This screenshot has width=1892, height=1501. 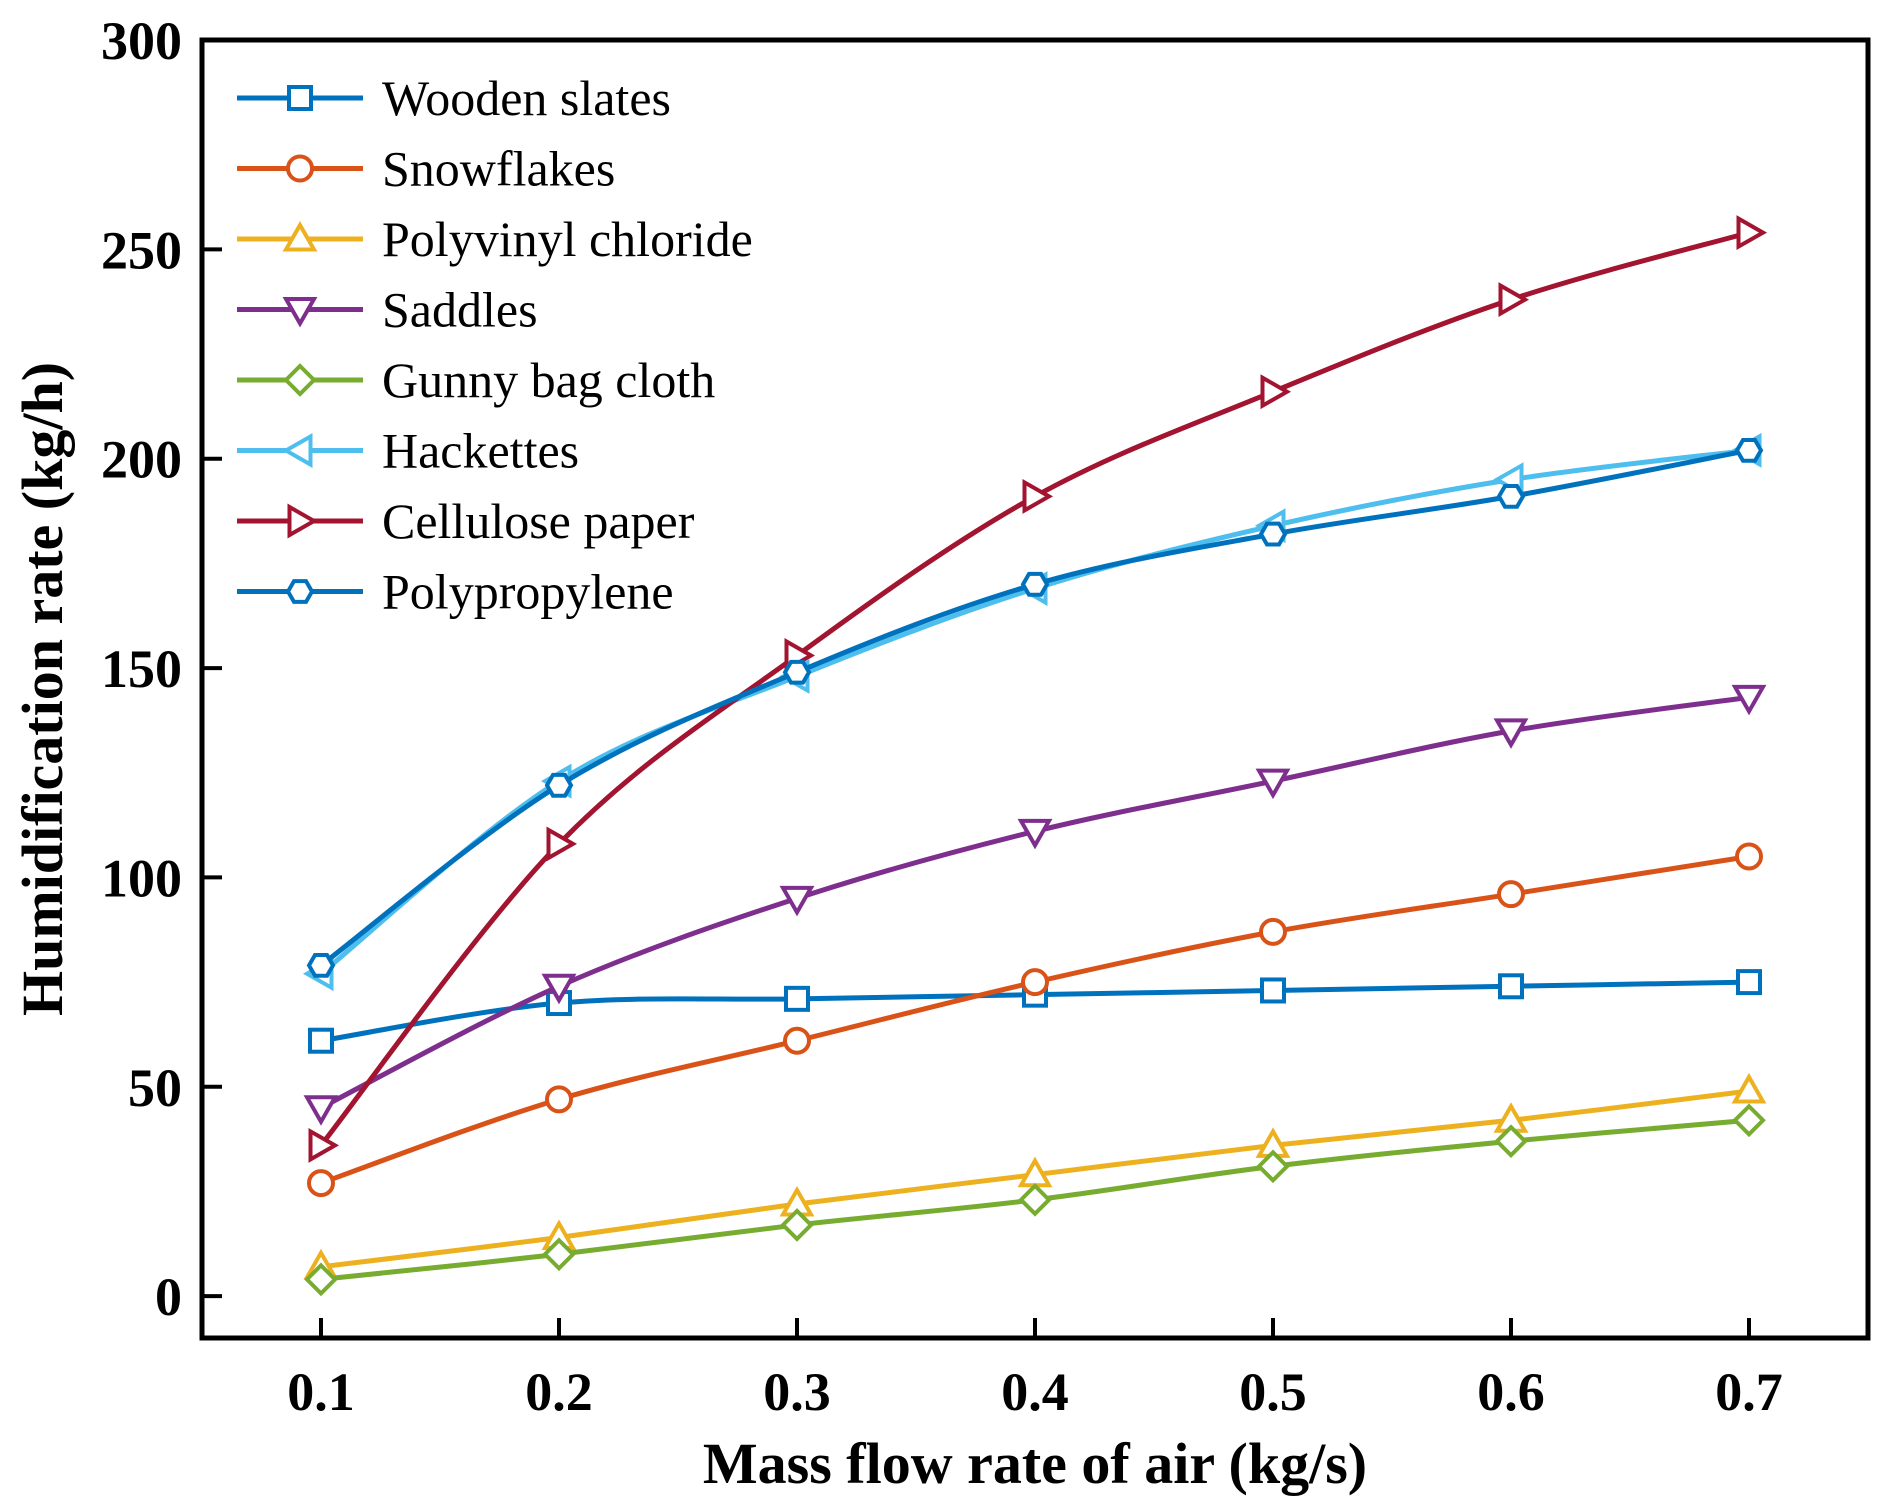 What do you see at coordinates (528, 592) in the screenshot?
I see `legend-label: Polypropylene` at bounding box center [528, 592].